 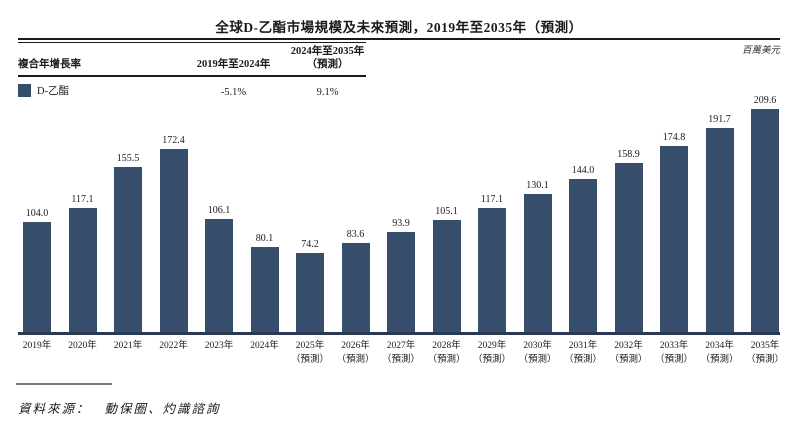 What do you see at coordinates (53, 92) in the screenshot?
I see `series-label: D-乙酯` at bounding box center [53, 92].